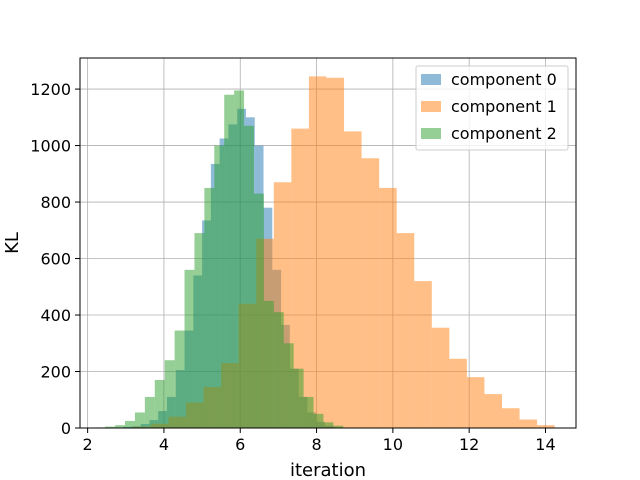  What do you see at coordinates (88, 444) in the screenshot?
I see `x-tick-label: 2` at bounding box center [88, 444].